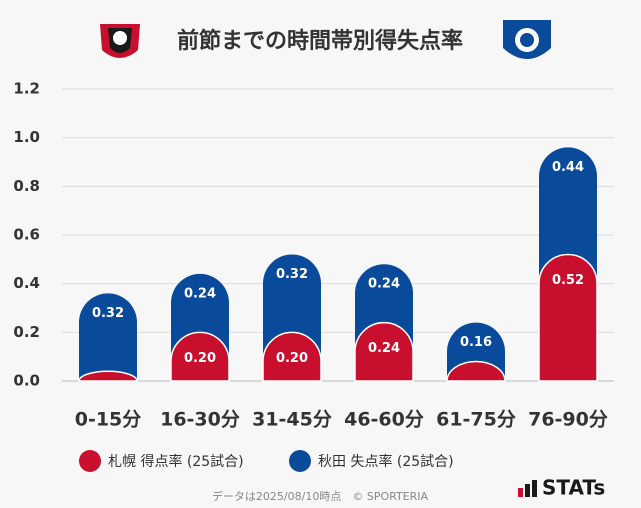 The width and height of the screenshot is (641, 508). Describe the element at coordinates (200, 420) in the screenshot. I see `x-tick-label: 16-30分` at that location.